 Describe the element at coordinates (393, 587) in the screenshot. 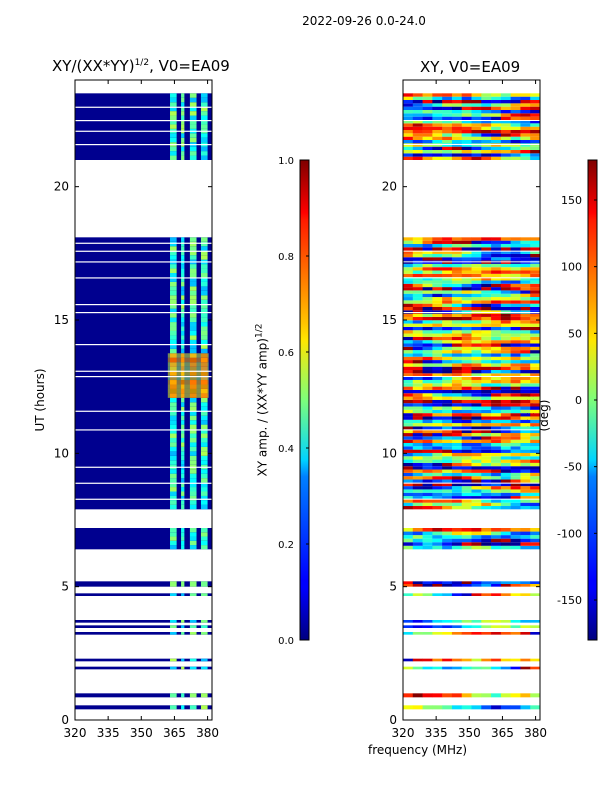

I see `y-tick-label: 5` at that location.